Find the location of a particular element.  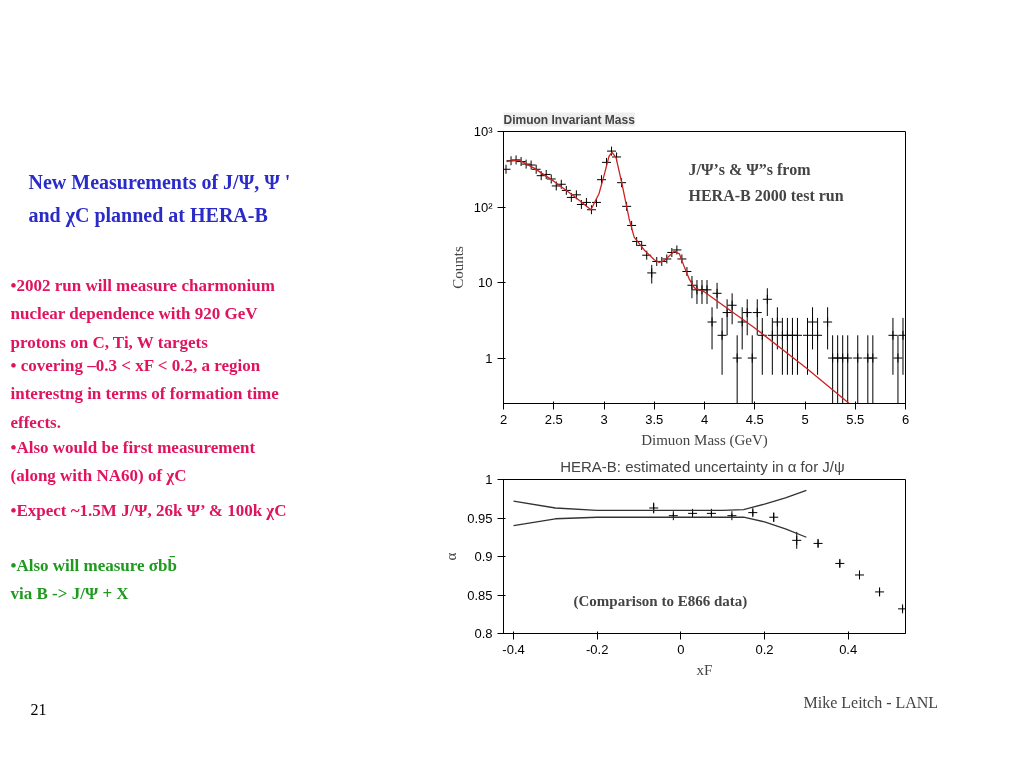

text: • covering –0.3 < xF < 0.2, a region interestng in terms of formation time effects. is located at coordinates (145, 393).